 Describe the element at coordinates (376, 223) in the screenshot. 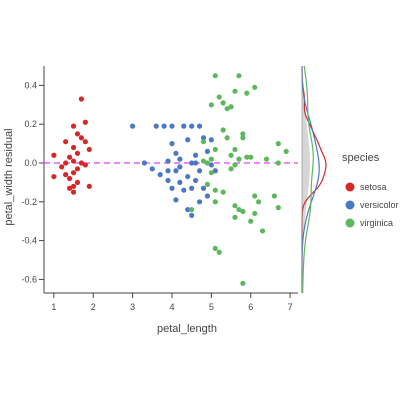

I see `legend-label-virginica: virginica` at that location.